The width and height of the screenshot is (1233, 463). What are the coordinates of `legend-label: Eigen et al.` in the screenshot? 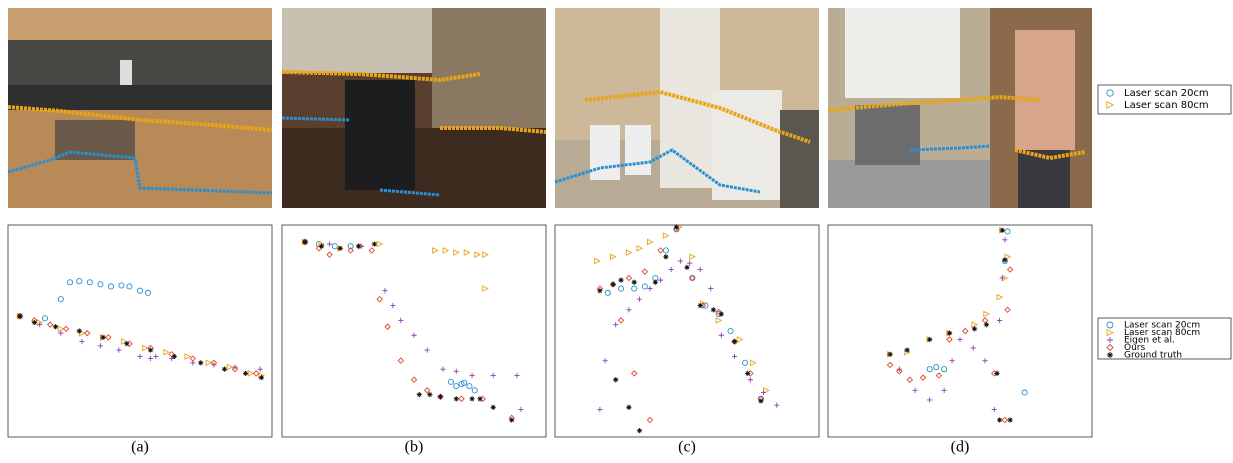 It's located at (1149, 341).